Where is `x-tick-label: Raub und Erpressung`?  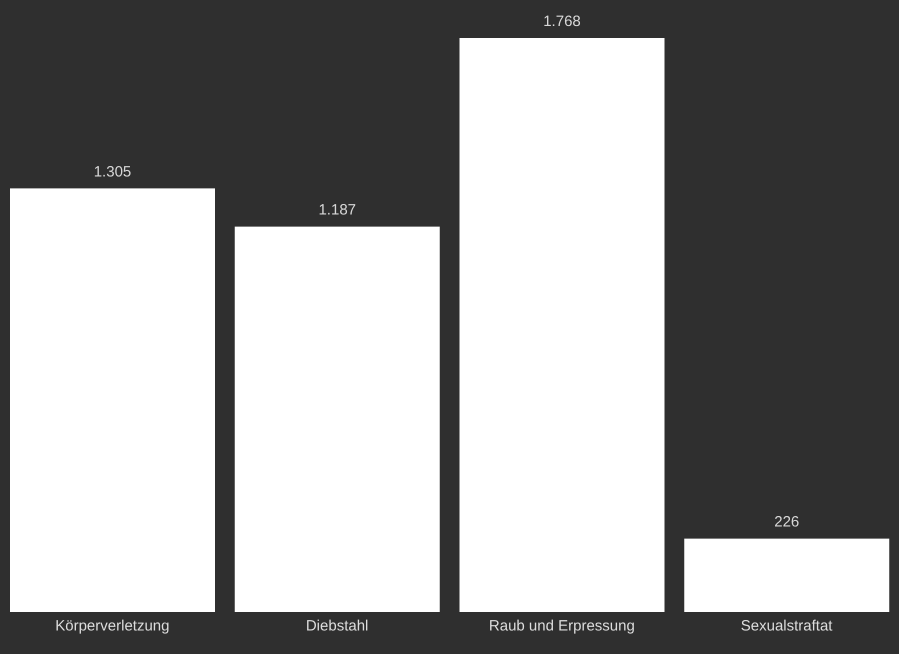 x-tick-label: Raub und Erpressung is located at coordinates (561, 626).